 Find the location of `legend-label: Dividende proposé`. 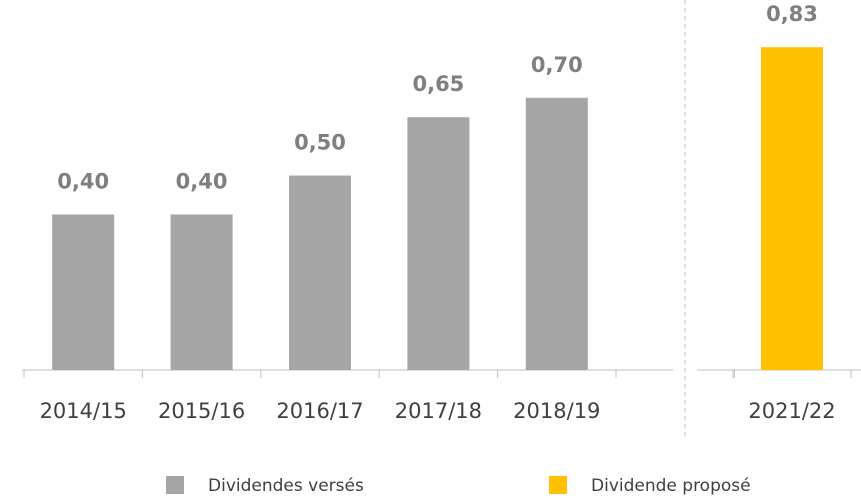

legend-label: Dividende proposé is located at coordinates (671, 486).